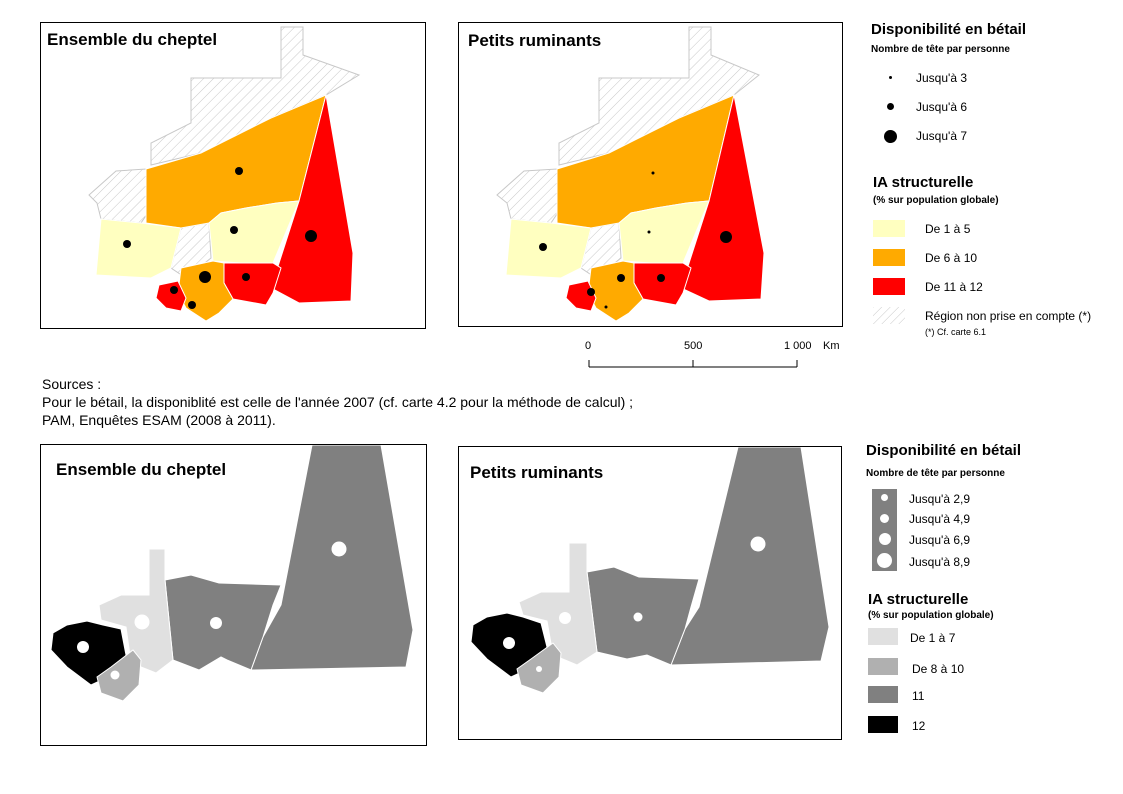 This screenshot has width=1123, height=794. I want to click on scale-label-0: 0, so click(588, 346).